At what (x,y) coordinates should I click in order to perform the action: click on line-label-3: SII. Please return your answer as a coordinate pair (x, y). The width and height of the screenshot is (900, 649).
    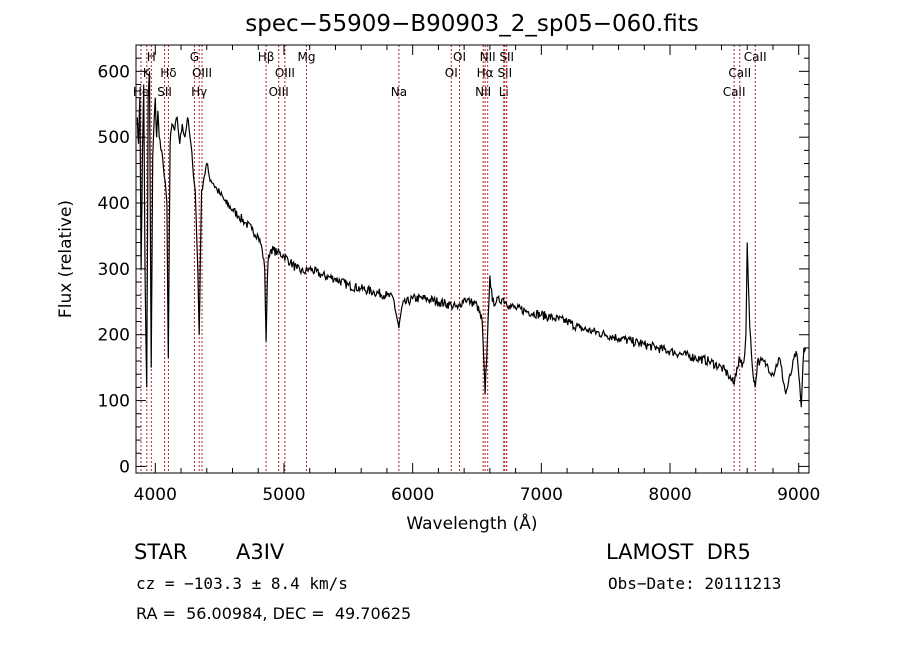
    Looking at the image, I should click on (164, 92).